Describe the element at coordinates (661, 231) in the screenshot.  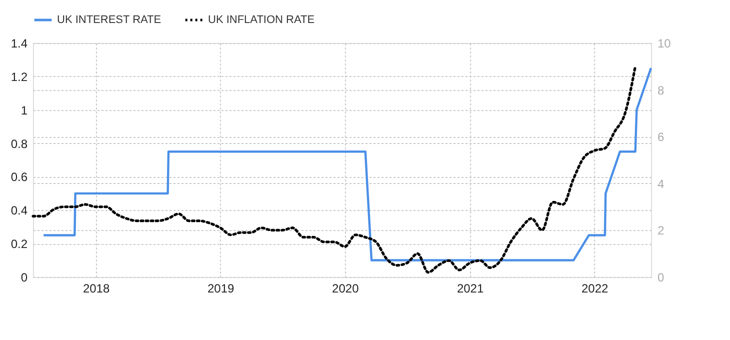
I see `y2-tick-label: 2` at that location.